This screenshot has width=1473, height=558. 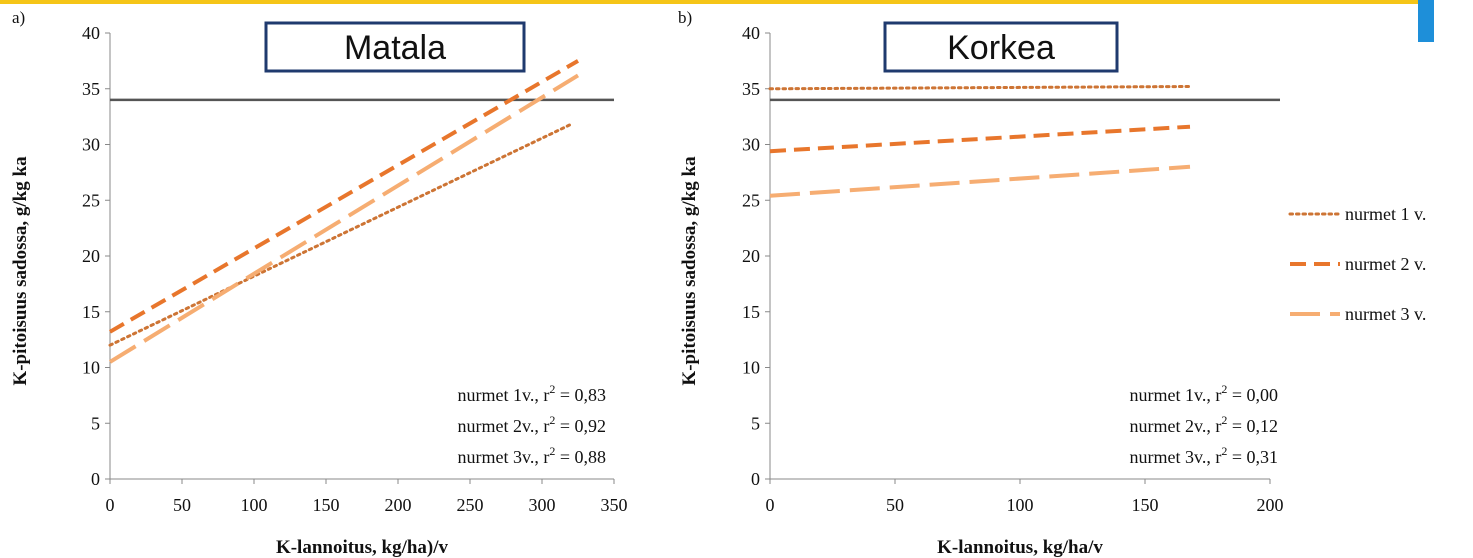 What do you see at coordinates (685, 17) in the screenshot?
I see `panel-letter: b)` at bounding box center [685, 17].